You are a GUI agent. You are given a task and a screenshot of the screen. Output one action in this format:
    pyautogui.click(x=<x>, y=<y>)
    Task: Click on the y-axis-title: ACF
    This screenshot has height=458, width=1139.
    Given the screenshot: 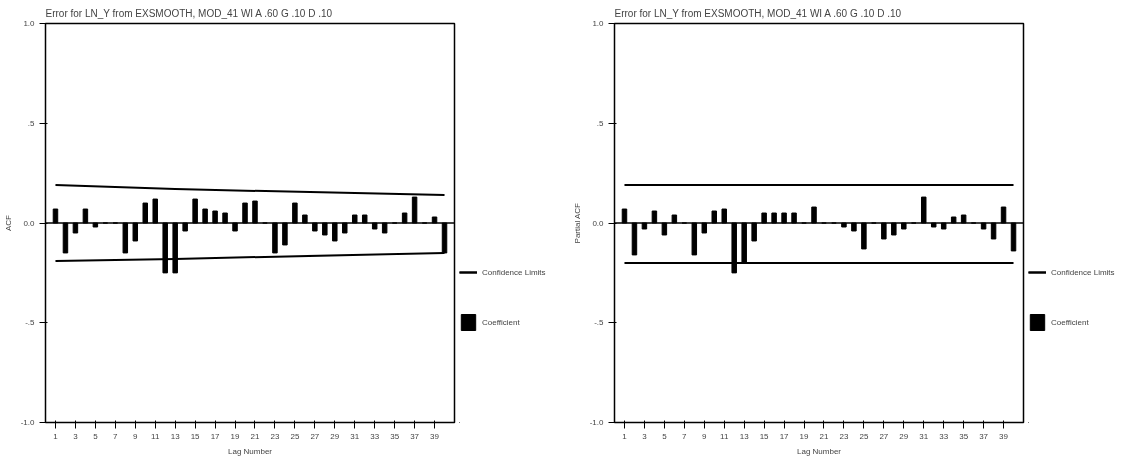 What is the action you would take?
    pyautogui.click(x=8, y=222)
    